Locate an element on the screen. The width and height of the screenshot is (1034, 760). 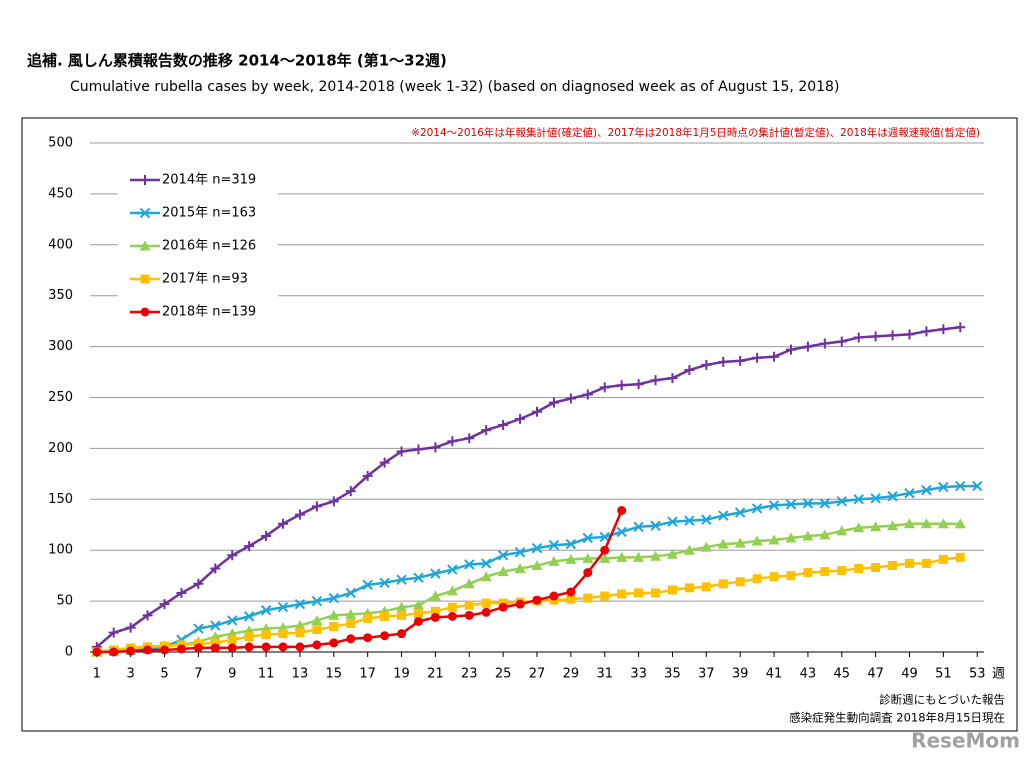
x-tick-label: 13 is located at coordinates (300, 674).